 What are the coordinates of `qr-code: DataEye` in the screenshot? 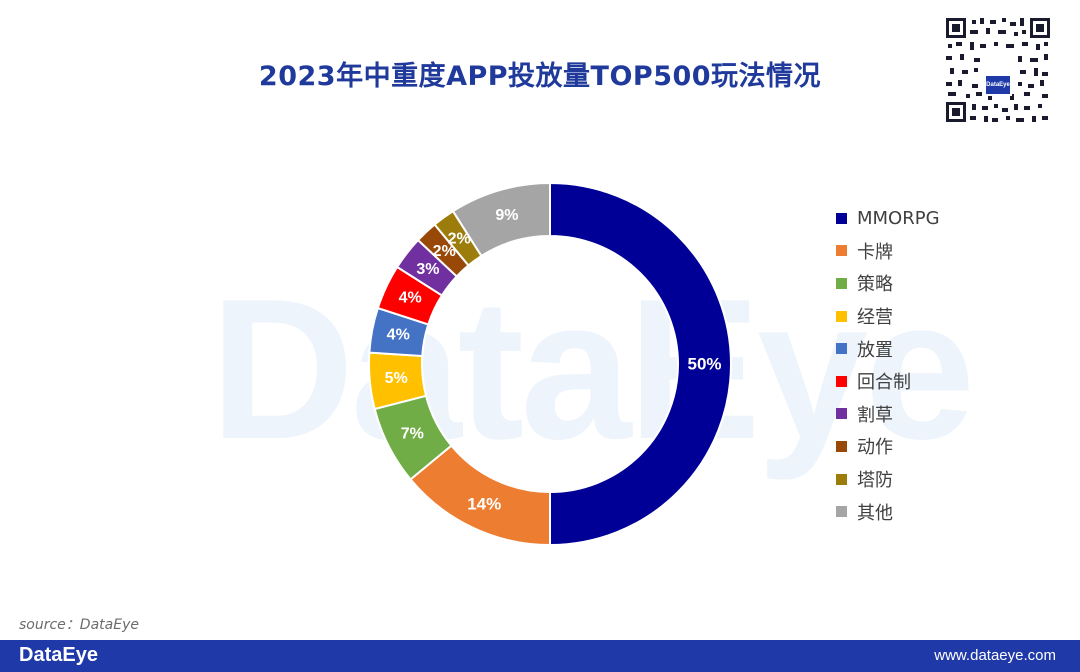 It's located at (998, 70).